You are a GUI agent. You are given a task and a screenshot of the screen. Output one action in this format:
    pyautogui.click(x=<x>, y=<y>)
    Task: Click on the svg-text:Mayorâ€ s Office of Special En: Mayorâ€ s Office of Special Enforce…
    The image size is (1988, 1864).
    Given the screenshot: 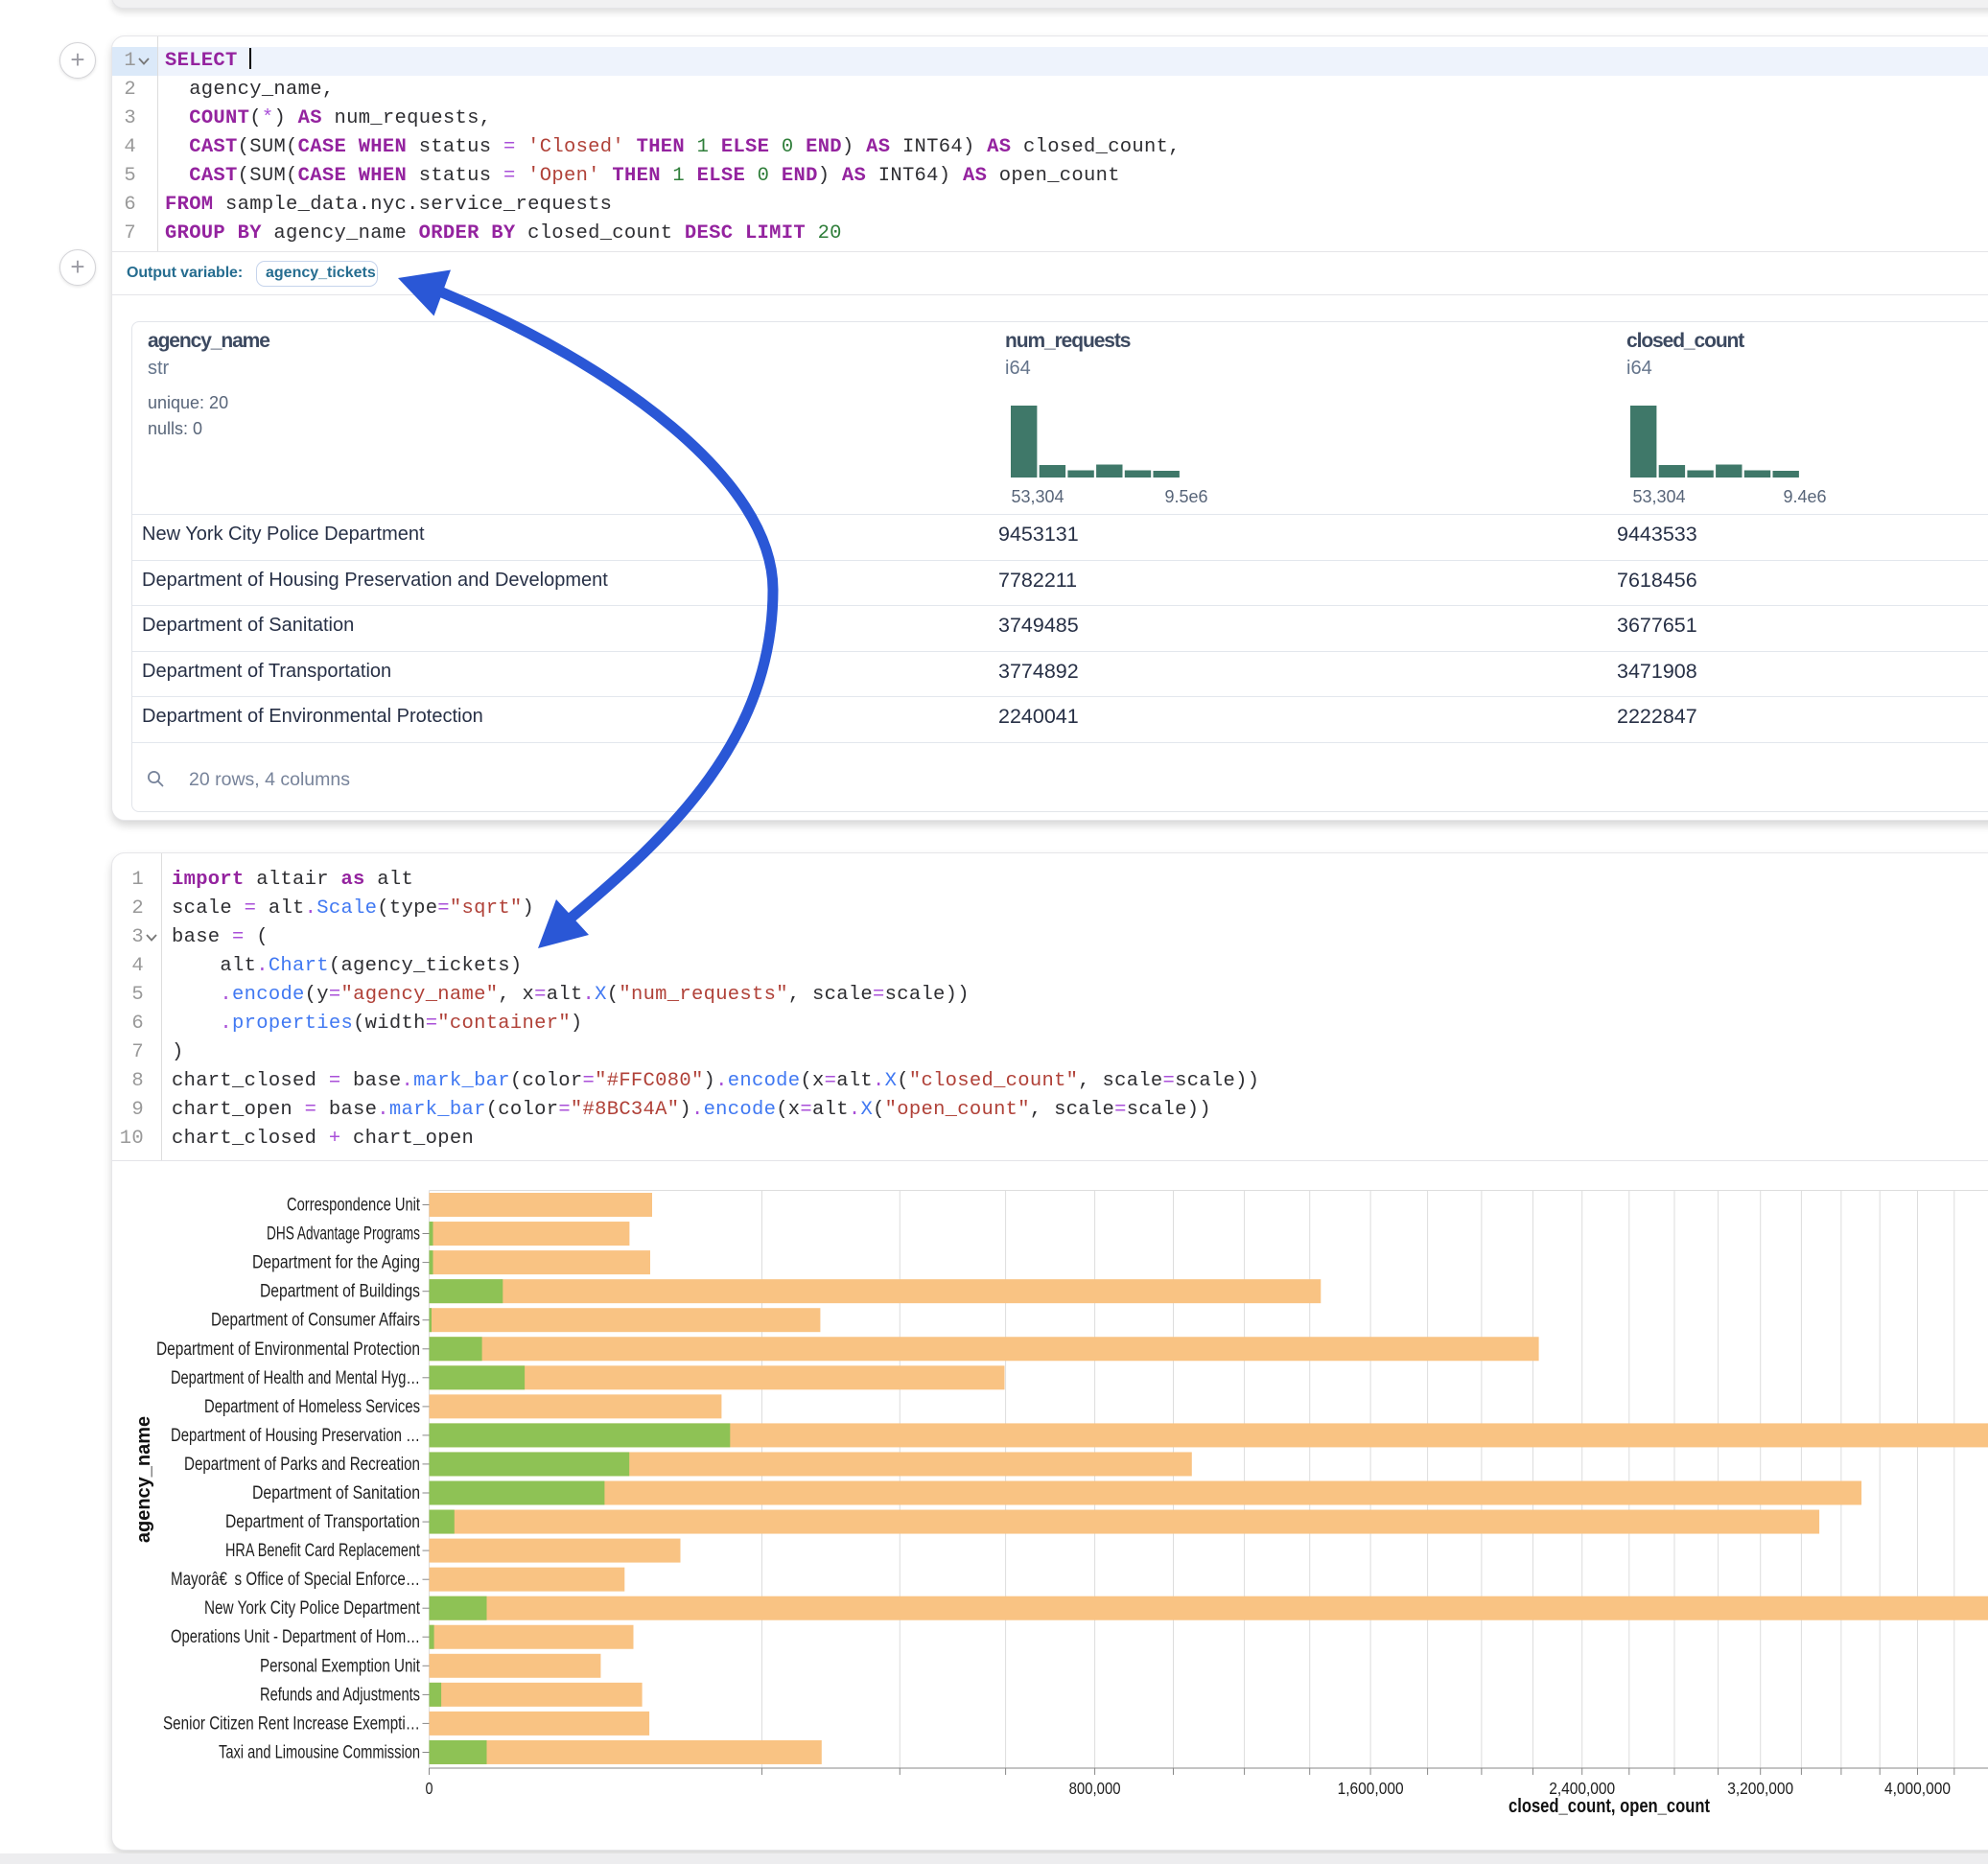 What is the action you would take?
    pyautogui.click(x=296, y=1580)
    